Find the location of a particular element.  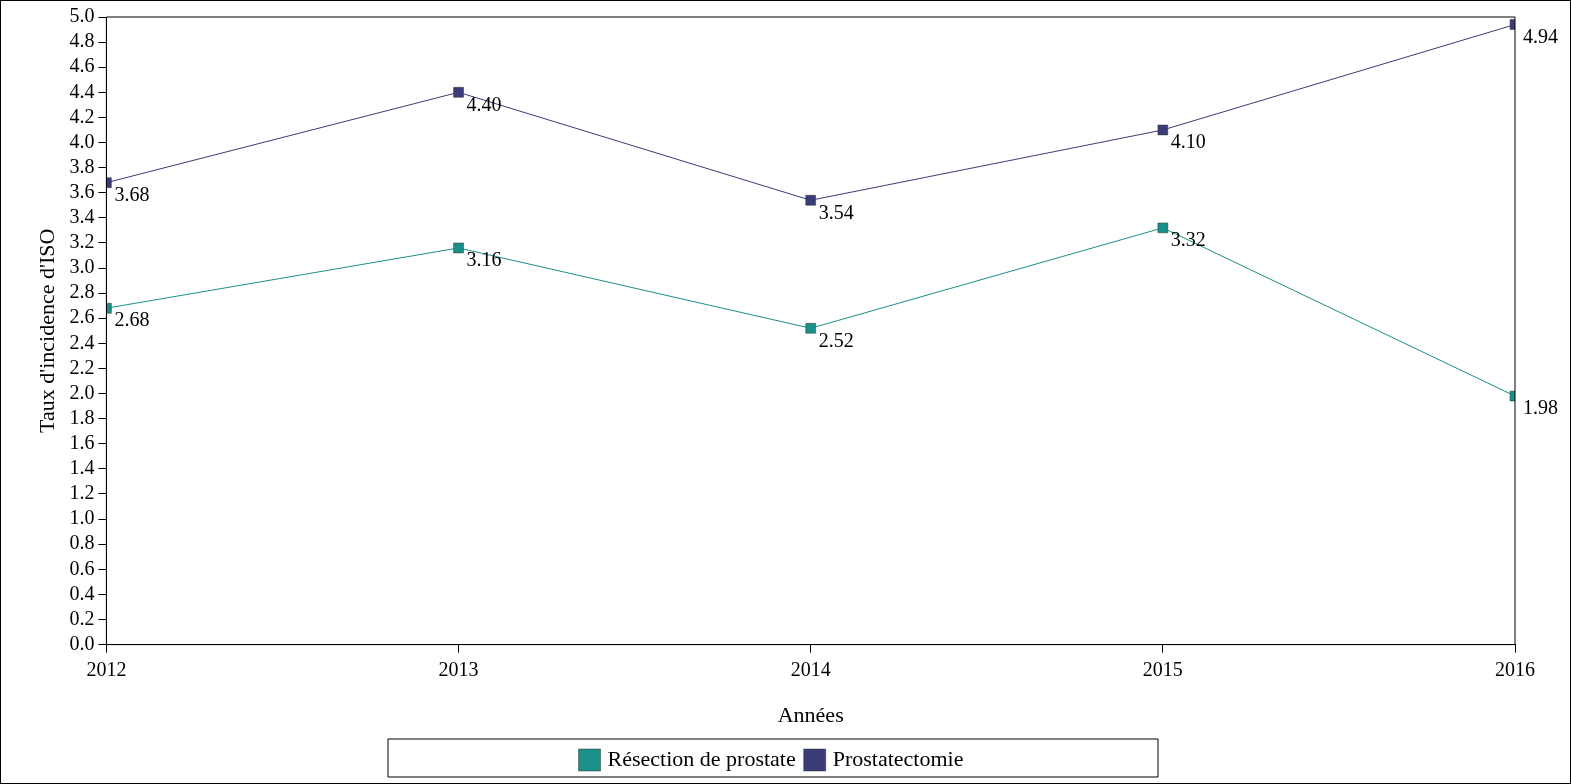

y-tick-label: 3.2 is located at coordinates (82, 241).